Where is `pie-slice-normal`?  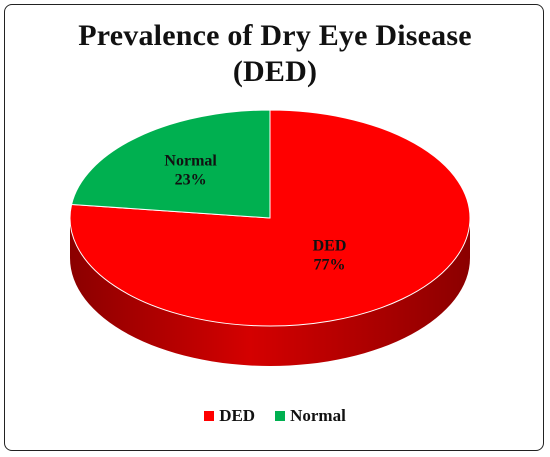 pie-slice-normal is located at coordinates (170, 164).